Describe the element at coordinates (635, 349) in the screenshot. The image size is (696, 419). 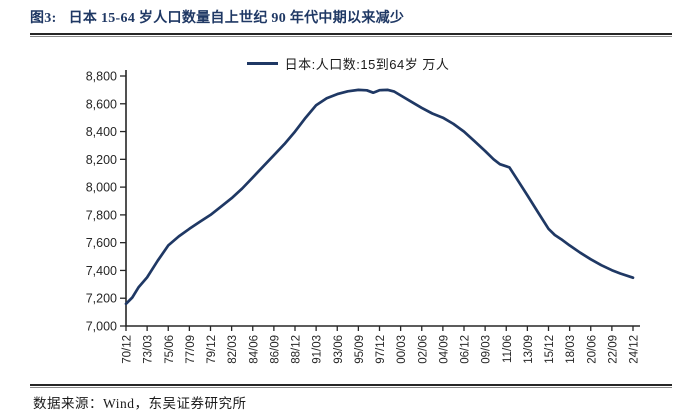
I see `x-axis-label: 24/12` at that location.